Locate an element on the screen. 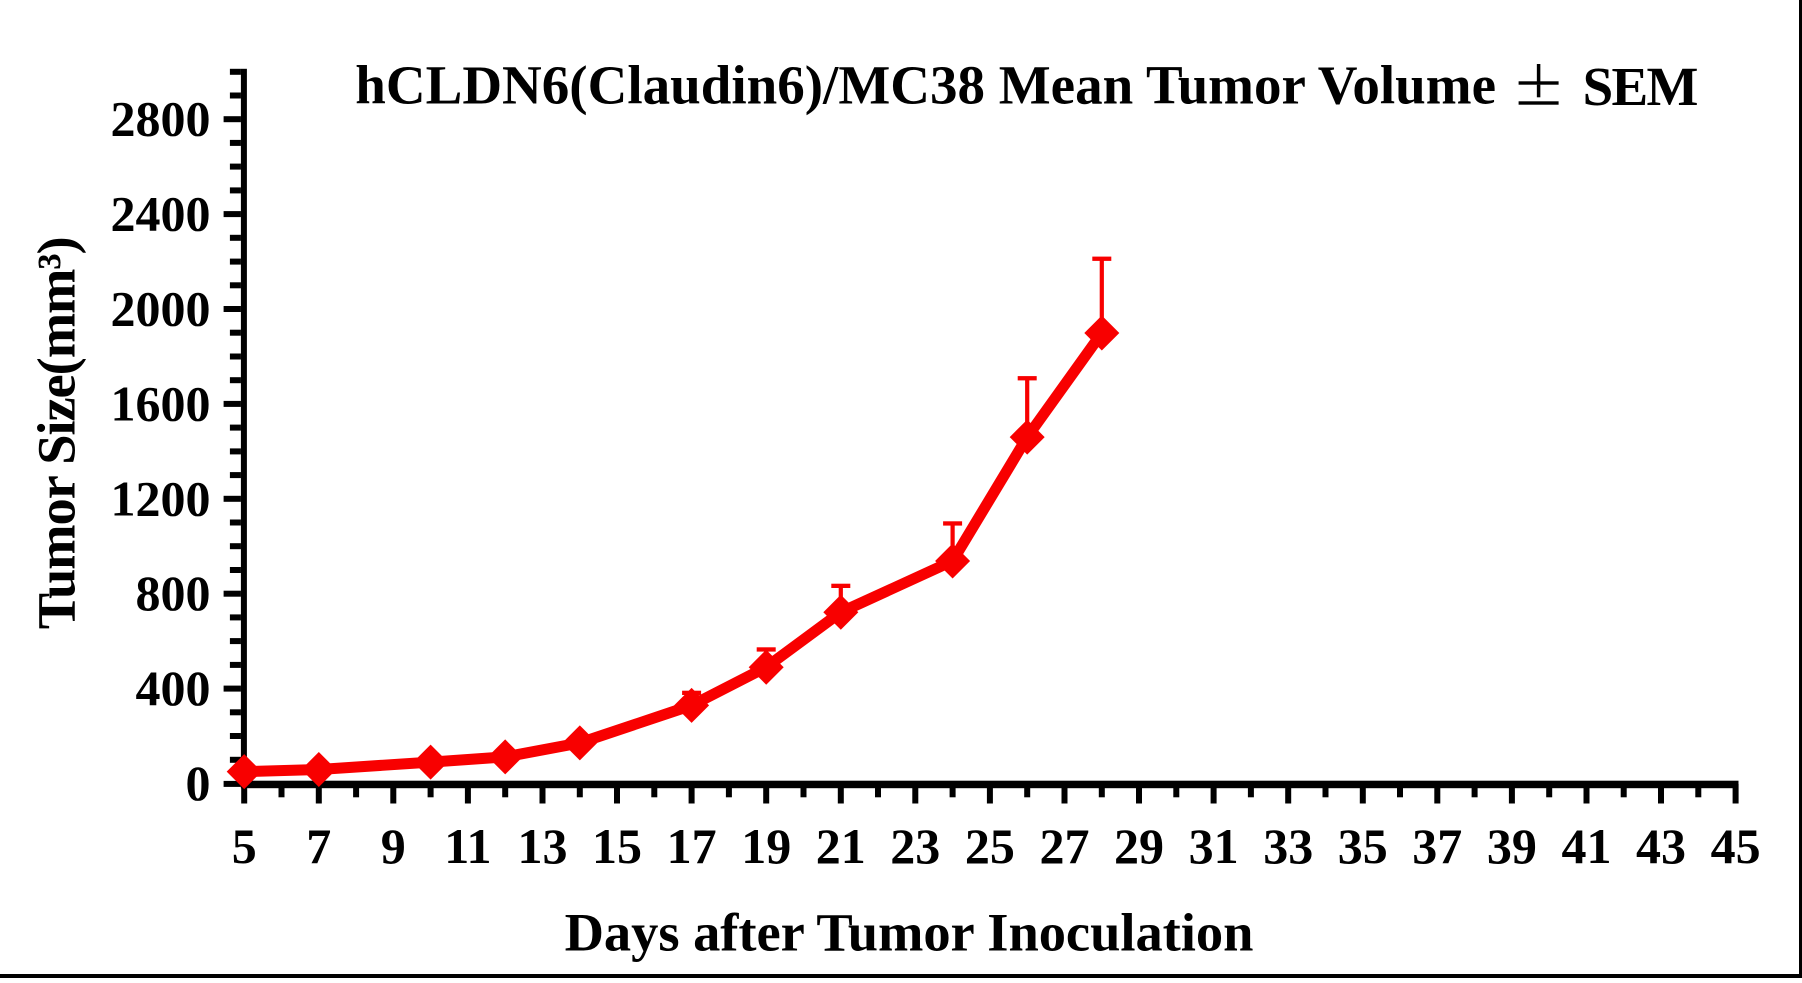  svg-text: 41 is located at coordinates (1587, 846).